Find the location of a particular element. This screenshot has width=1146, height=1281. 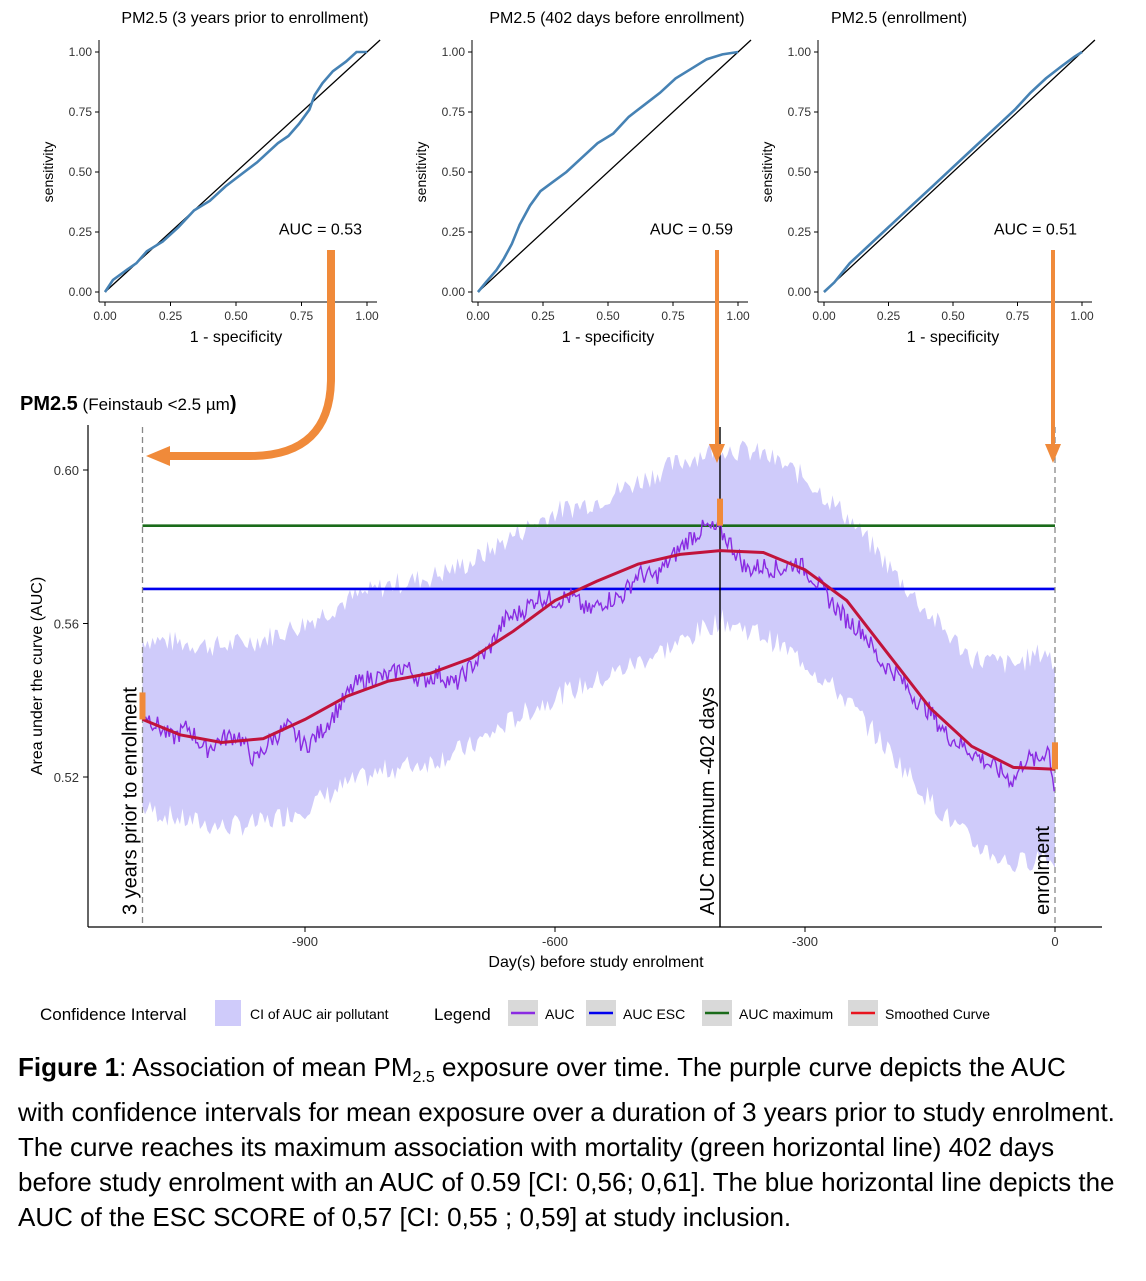

legend-ci-label: CI of AUC air pollutant is located at coordinates (319, 1014).